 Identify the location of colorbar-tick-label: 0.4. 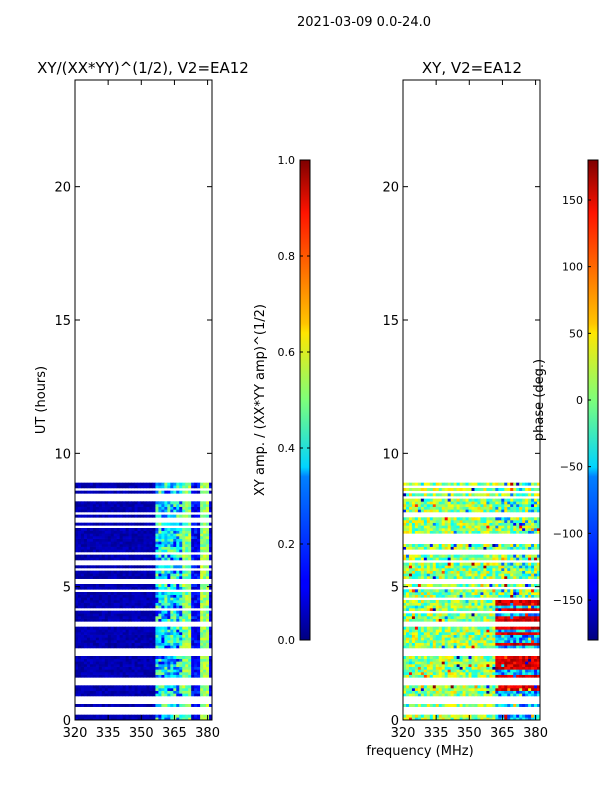
(287, 448).